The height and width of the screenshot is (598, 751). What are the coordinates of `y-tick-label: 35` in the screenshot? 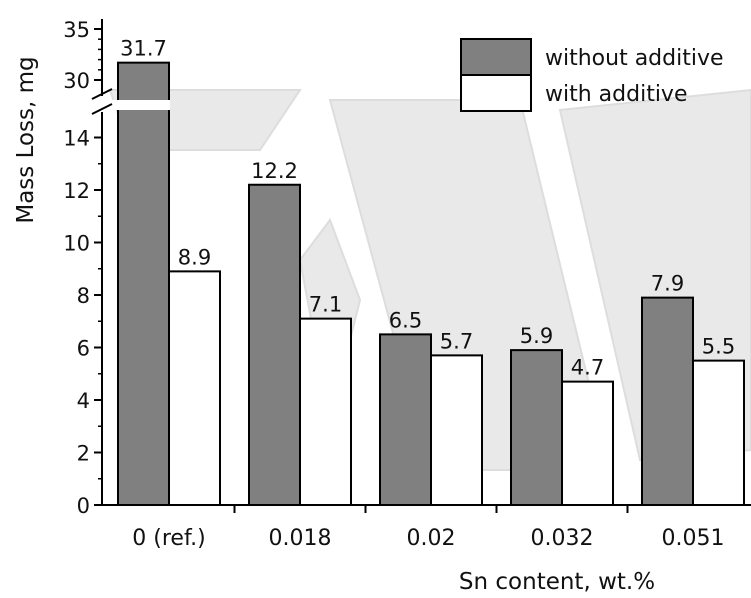 It's located at (76, 30).